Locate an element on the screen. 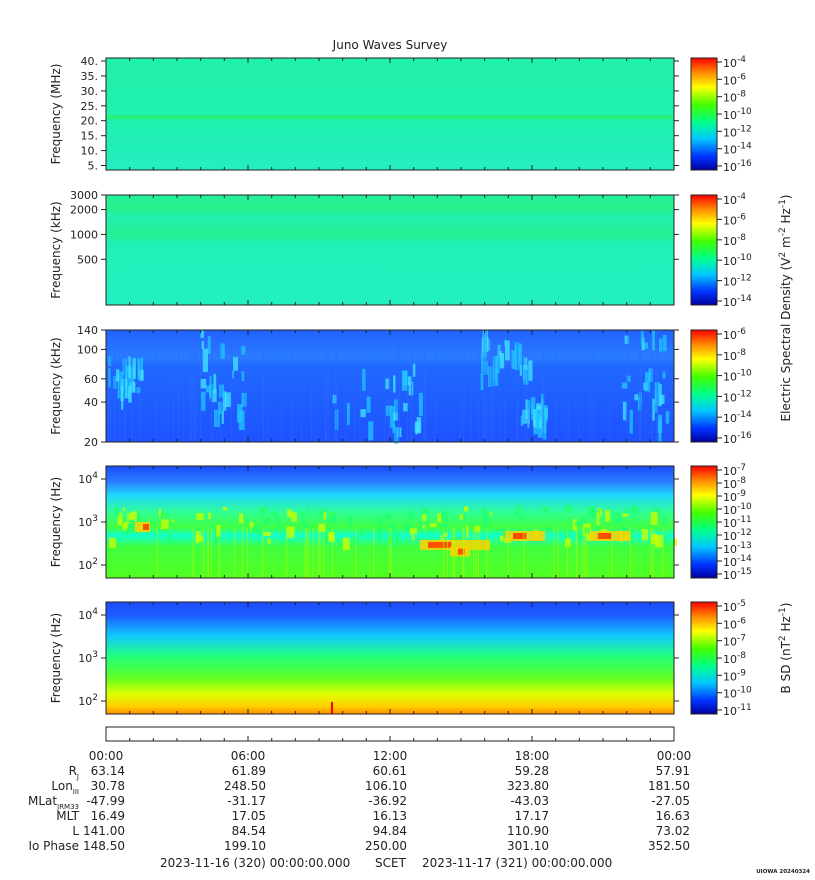 This screenshot has height=880, width=815. ephemeris-value: 148.50 is located at coordinates (104, 846).